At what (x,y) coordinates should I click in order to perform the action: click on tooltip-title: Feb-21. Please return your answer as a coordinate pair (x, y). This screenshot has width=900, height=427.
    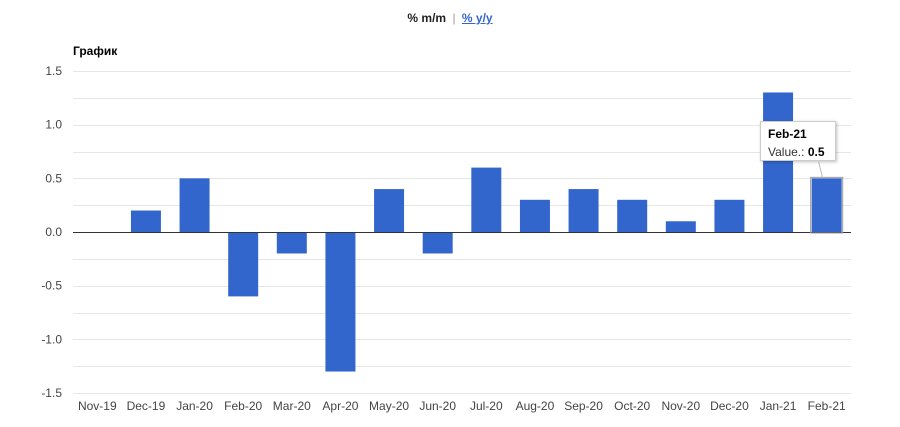
    Looking at the image, I should click on (787, 134).